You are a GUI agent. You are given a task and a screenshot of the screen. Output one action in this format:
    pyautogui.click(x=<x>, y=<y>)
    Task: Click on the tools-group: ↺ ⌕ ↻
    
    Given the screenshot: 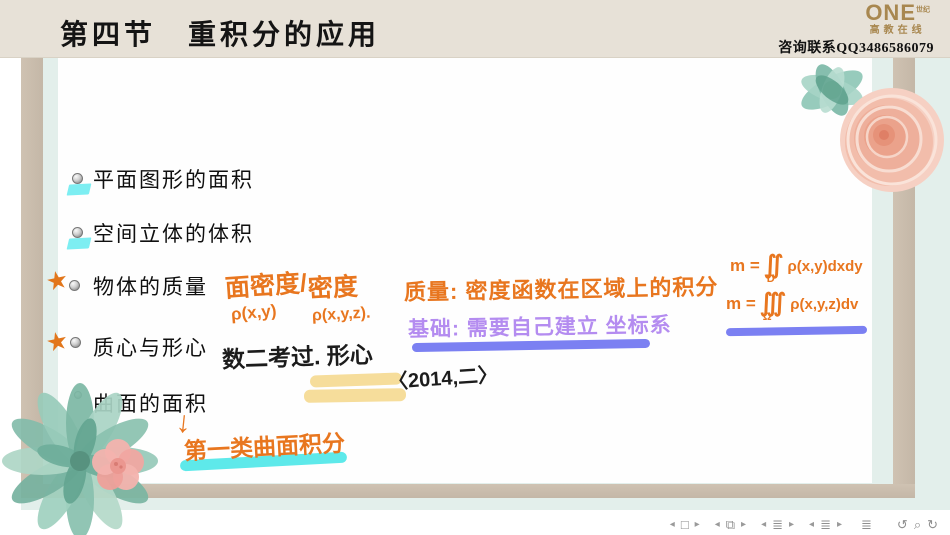 What is the action you would take?
    pyautogui.click(x=917, y=524)
    